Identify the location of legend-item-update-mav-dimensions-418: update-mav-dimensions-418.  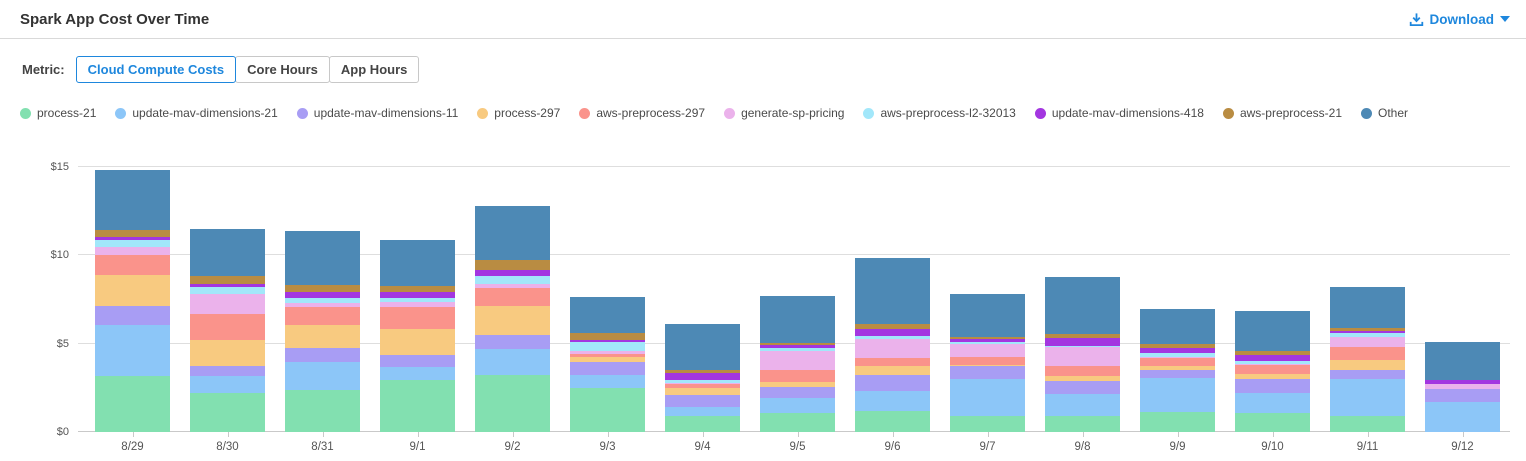
(1119, 113).